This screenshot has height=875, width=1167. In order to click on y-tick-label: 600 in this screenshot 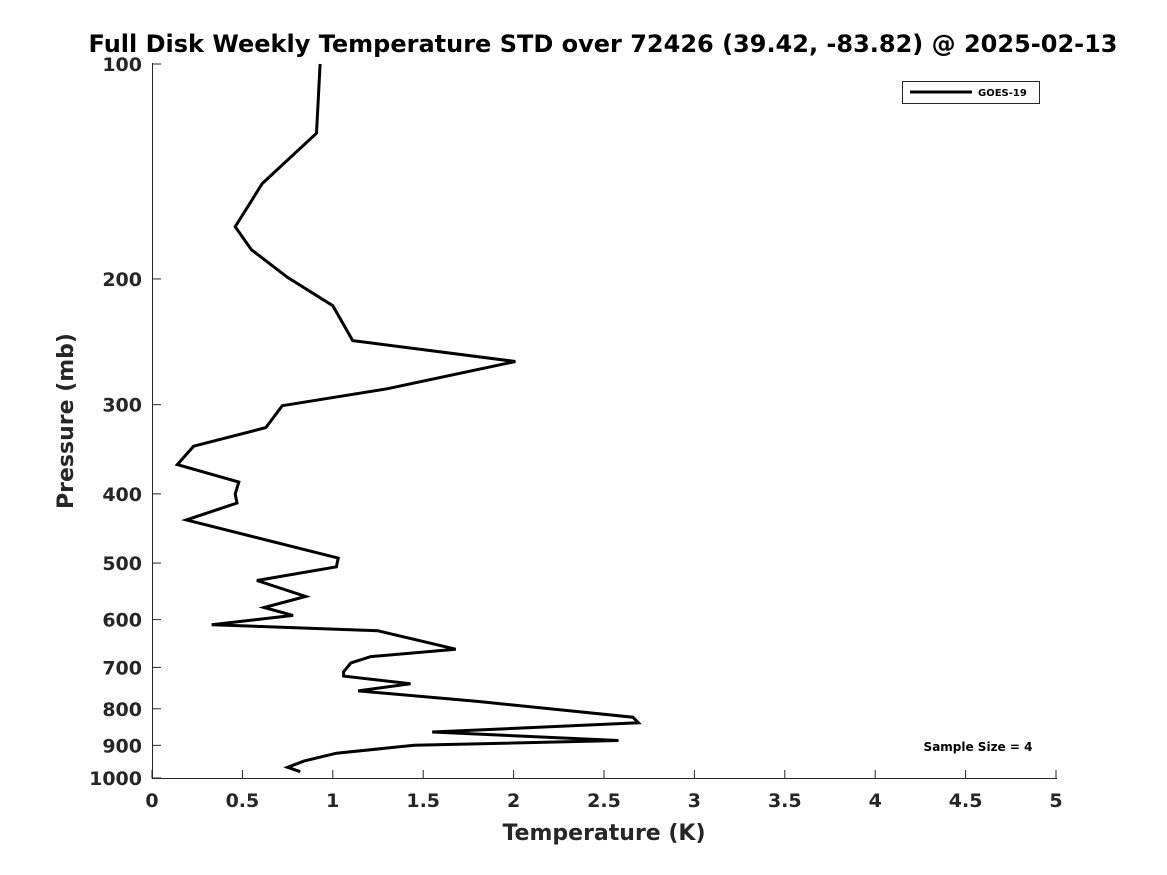, I will do `click(122, 621)`.